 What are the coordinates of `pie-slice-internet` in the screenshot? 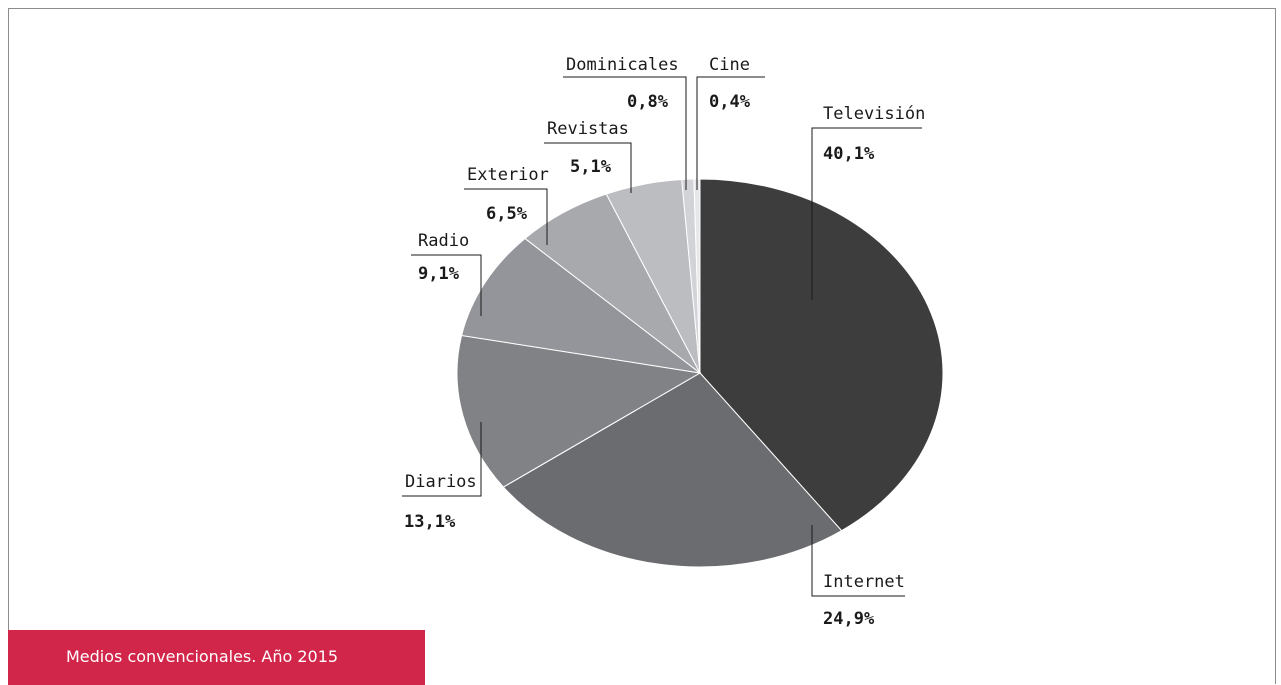 It's located at (672, 470).